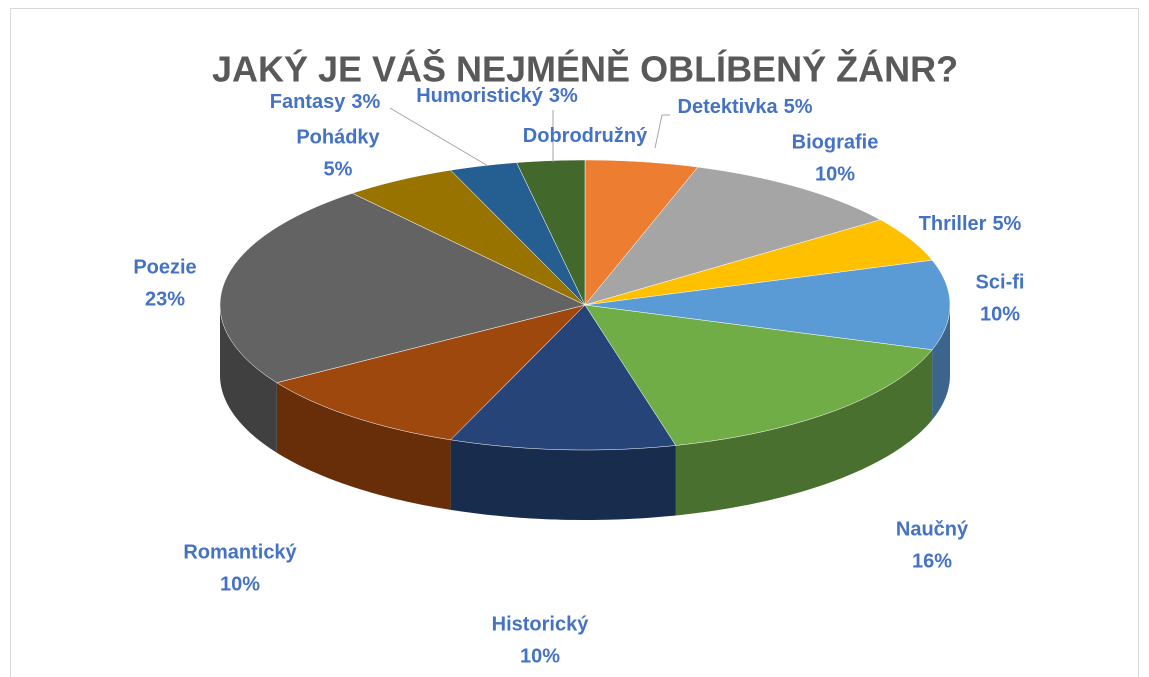 This screenshot has height=677, width=1149. Describe the element at coordinates (1000, 282) in the screenshot. I see `category-label: Sci-fi` at that location.